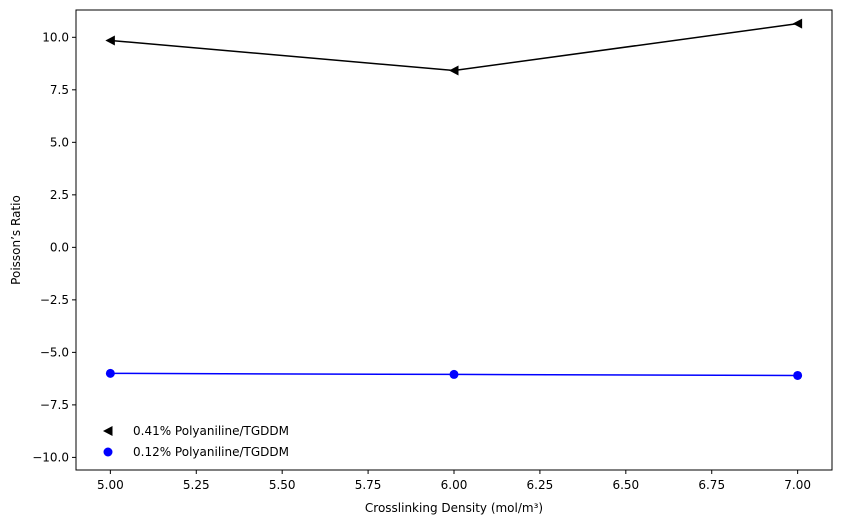 The image size is (866, 525). Describe the element at coordinates (16, 240) in the screenshot. I see `y-axis-label: Poisson’s Ratio` at that location.